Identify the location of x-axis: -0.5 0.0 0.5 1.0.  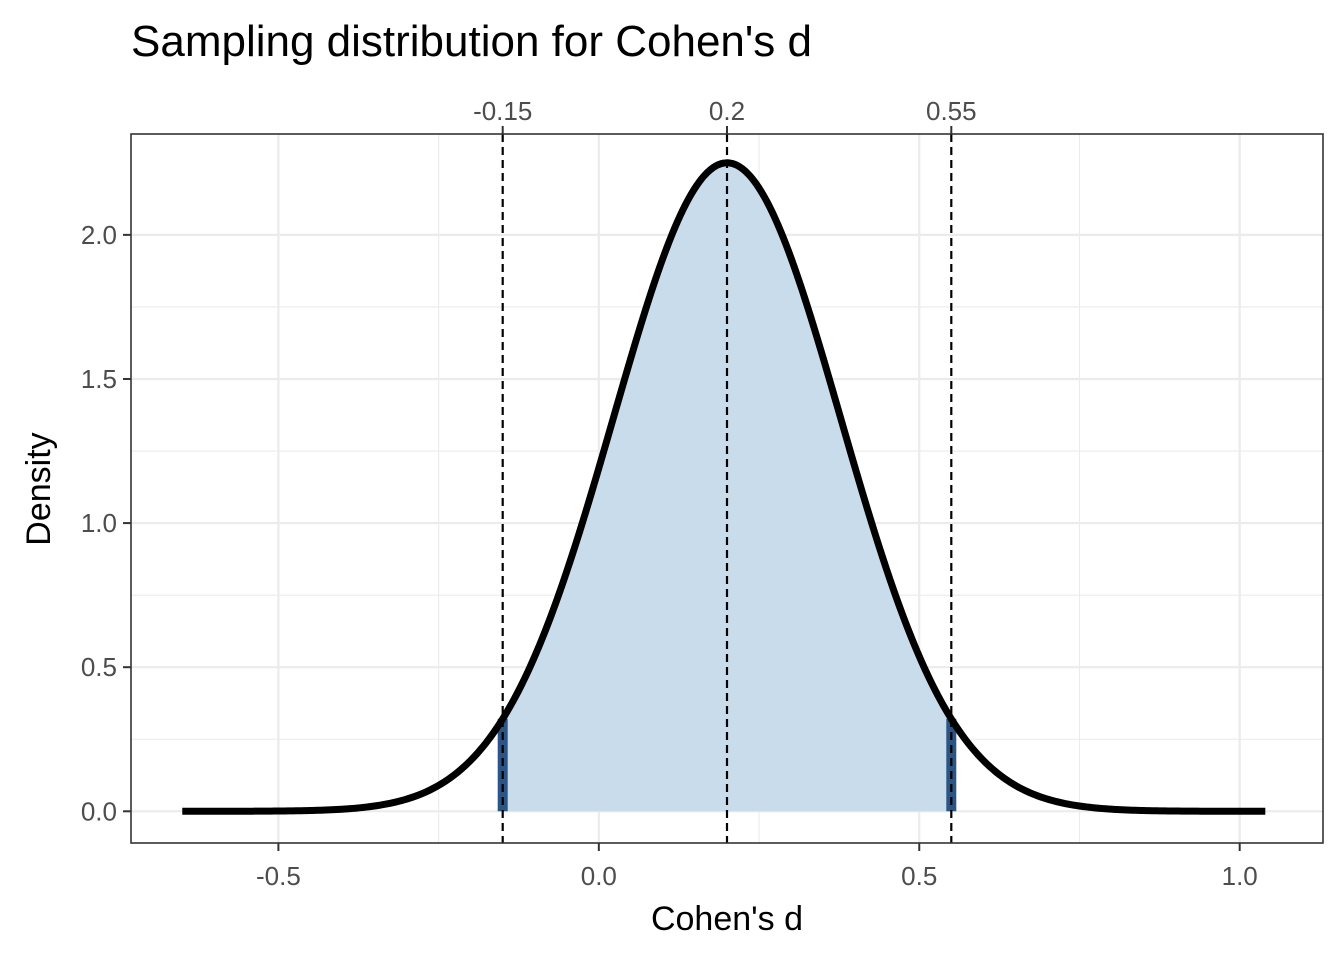
(757, 867).